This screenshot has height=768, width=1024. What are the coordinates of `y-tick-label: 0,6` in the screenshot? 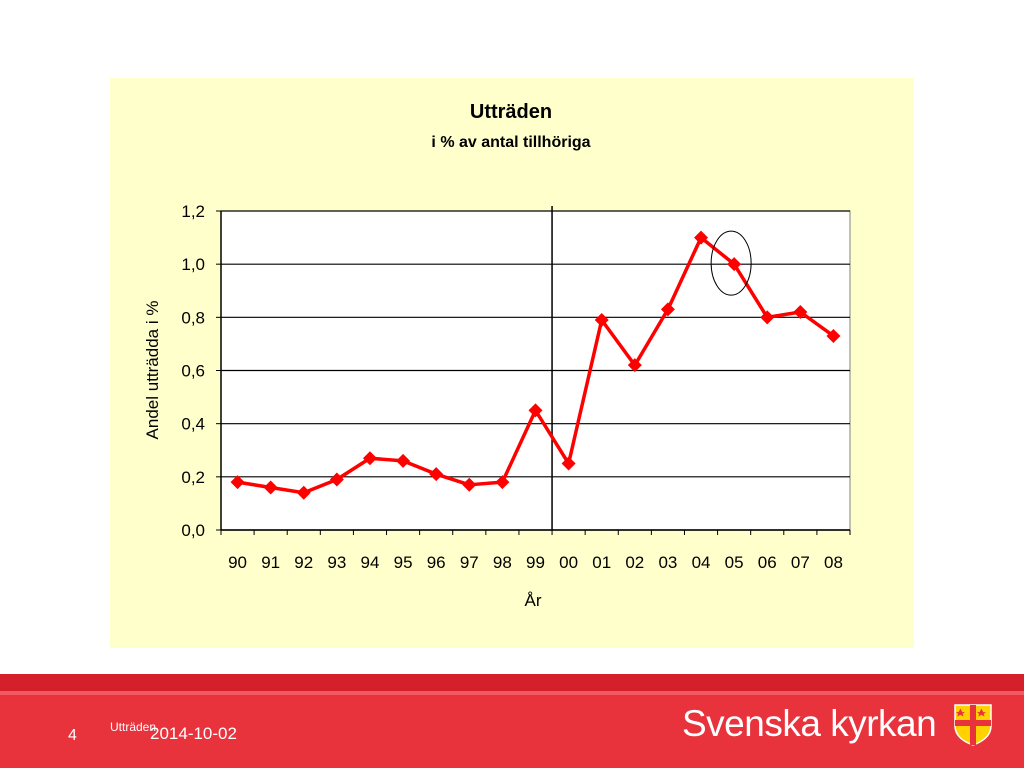 It's located at (193, 371).